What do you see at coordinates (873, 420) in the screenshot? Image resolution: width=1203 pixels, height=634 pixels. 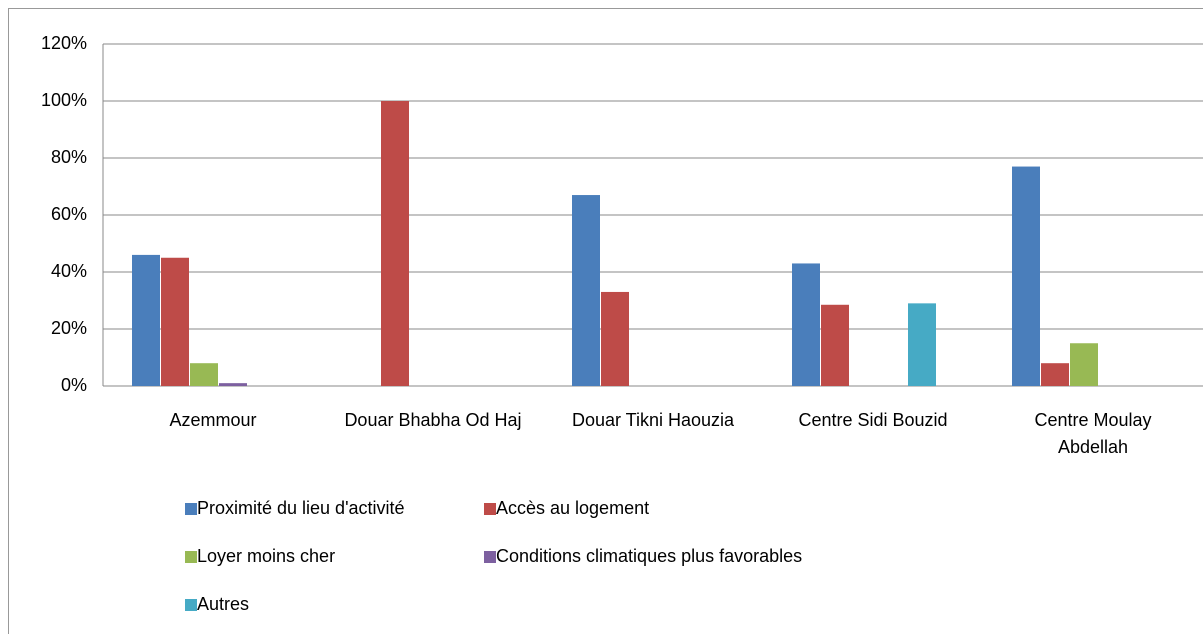 I see `x-tick-label: Centre Sidi Bouzid` at bounding box center [873, 420].